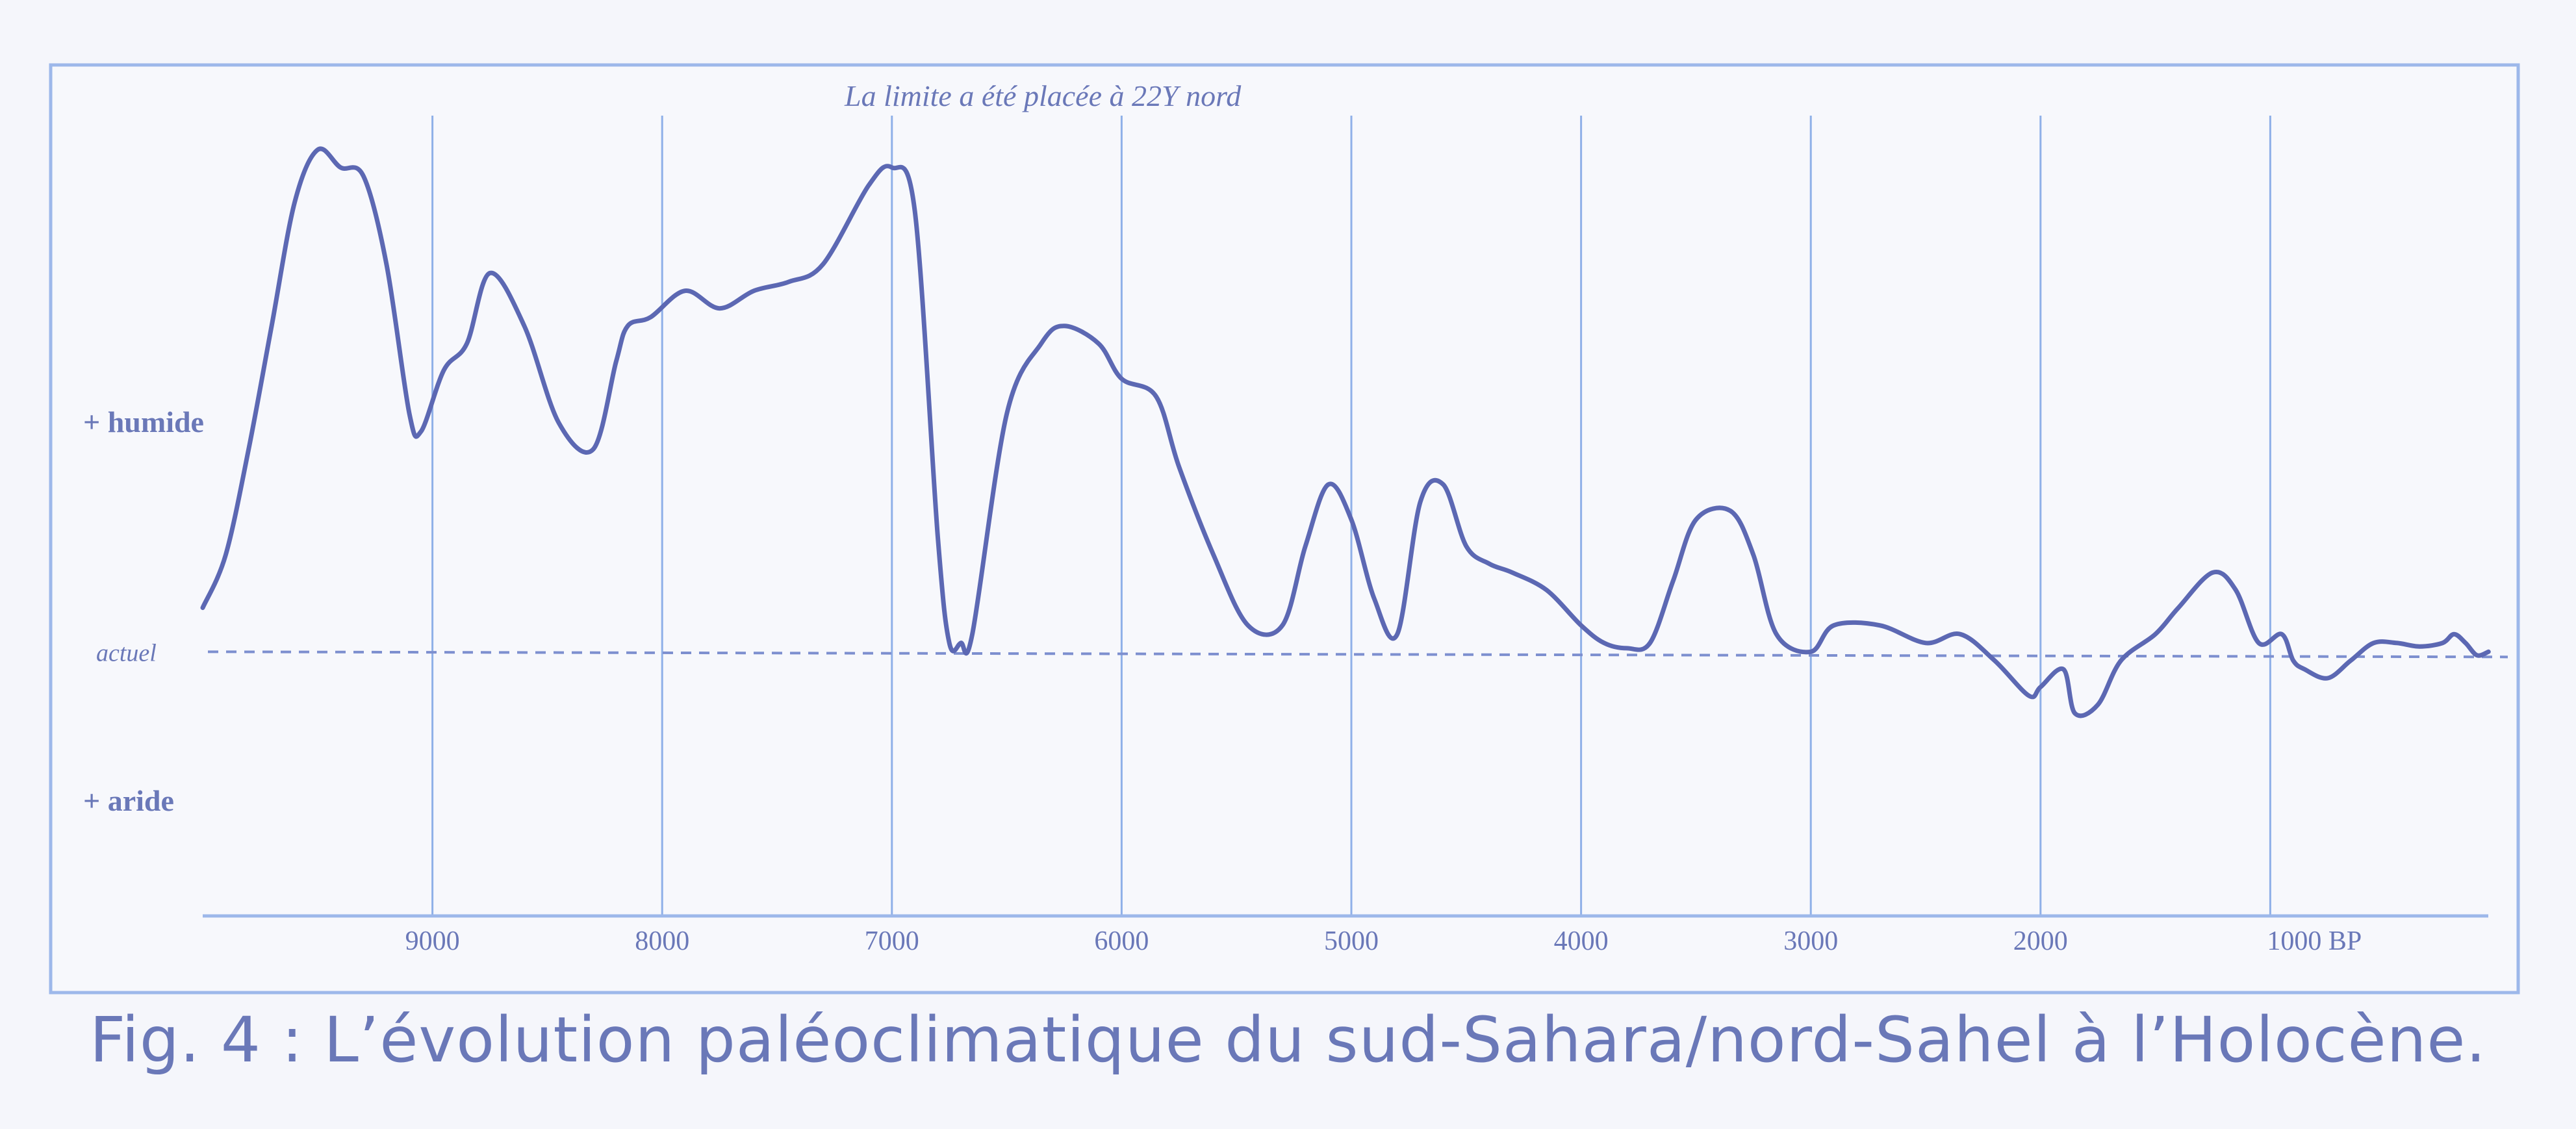 This screenshot has width=2576, height=1129. Describe the element at coordinates (2314, 941) in the screenshot. I see `x-tick-label: 1000 BP` at that location.